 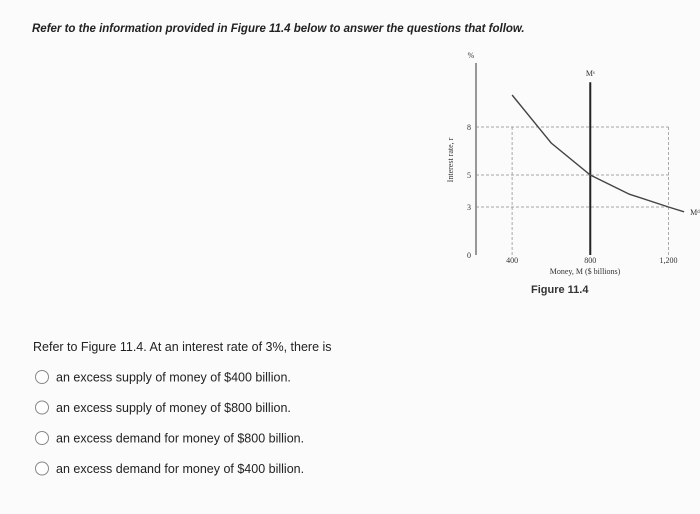 What do you see at coordinates (471, 55) in the screenshot?
I see `y-unit: %` at bounding box center [471, 55].